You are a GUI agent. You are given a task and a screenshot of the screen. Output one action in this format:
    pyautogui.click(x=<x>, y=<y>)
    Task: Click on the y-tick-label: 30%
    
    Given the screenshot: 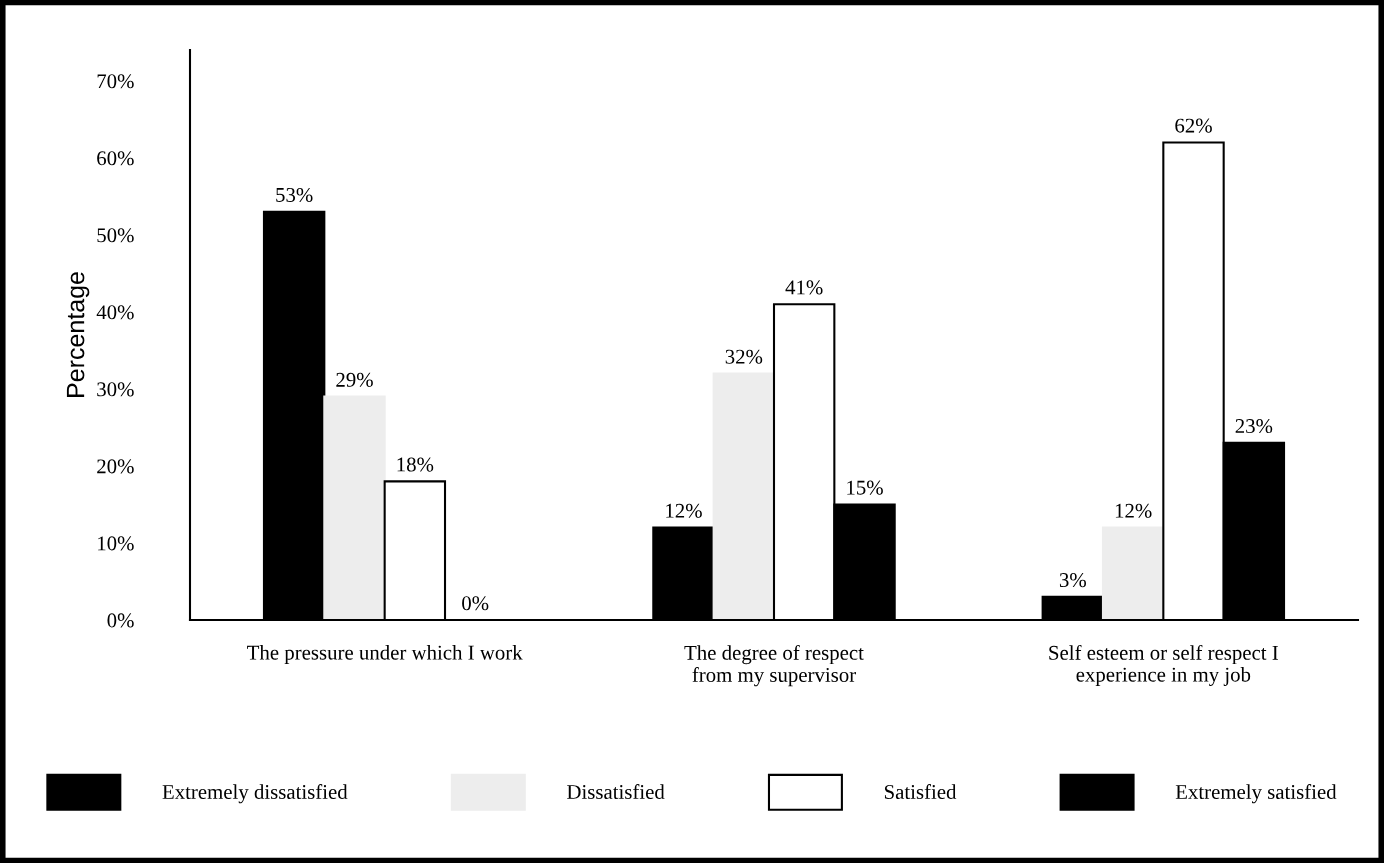 What is the action you would take?
    pyautogui.click(x=115, y=389)
    